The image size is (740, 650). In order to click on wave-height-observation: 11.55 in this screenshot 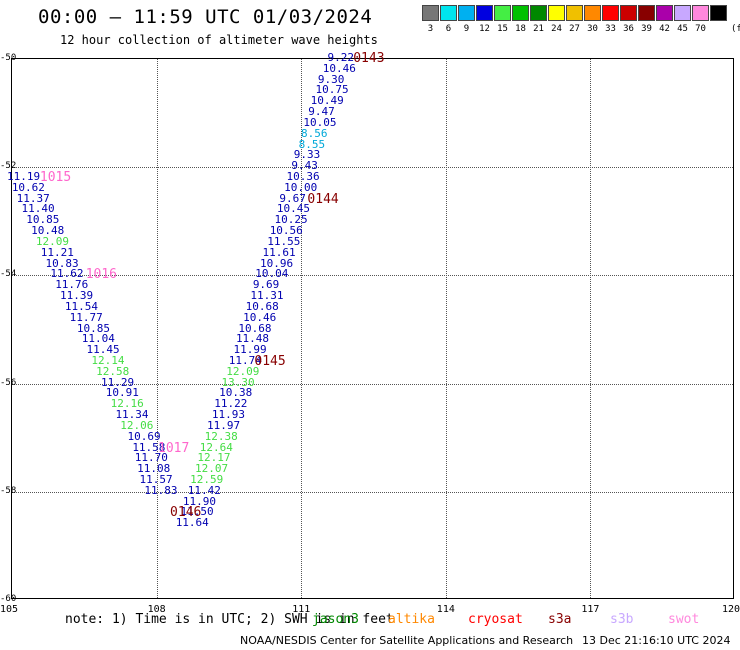, I will do `click(284, 241)`.